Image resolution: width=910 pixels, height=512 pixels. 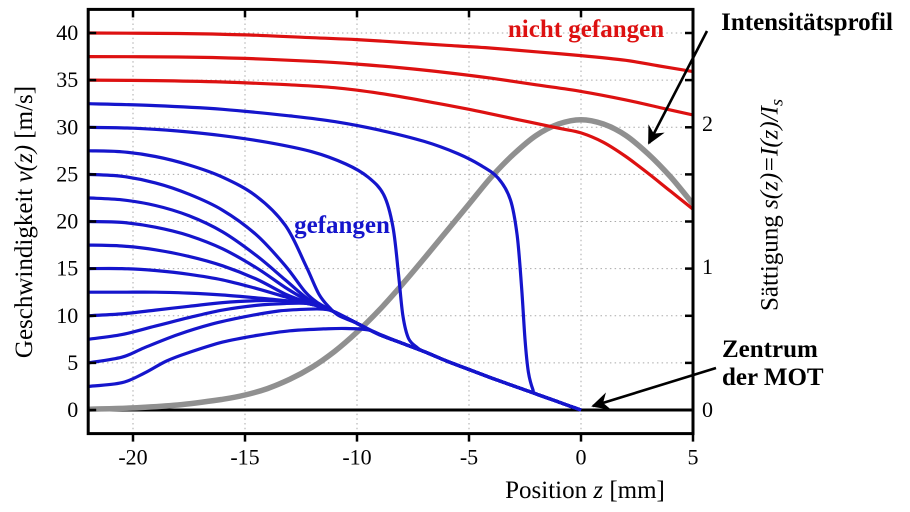 What do you see at coordinates (72, 362) in the screenshot?
I see `y-left-tick-label: 5` at bounding box center [72, 362].